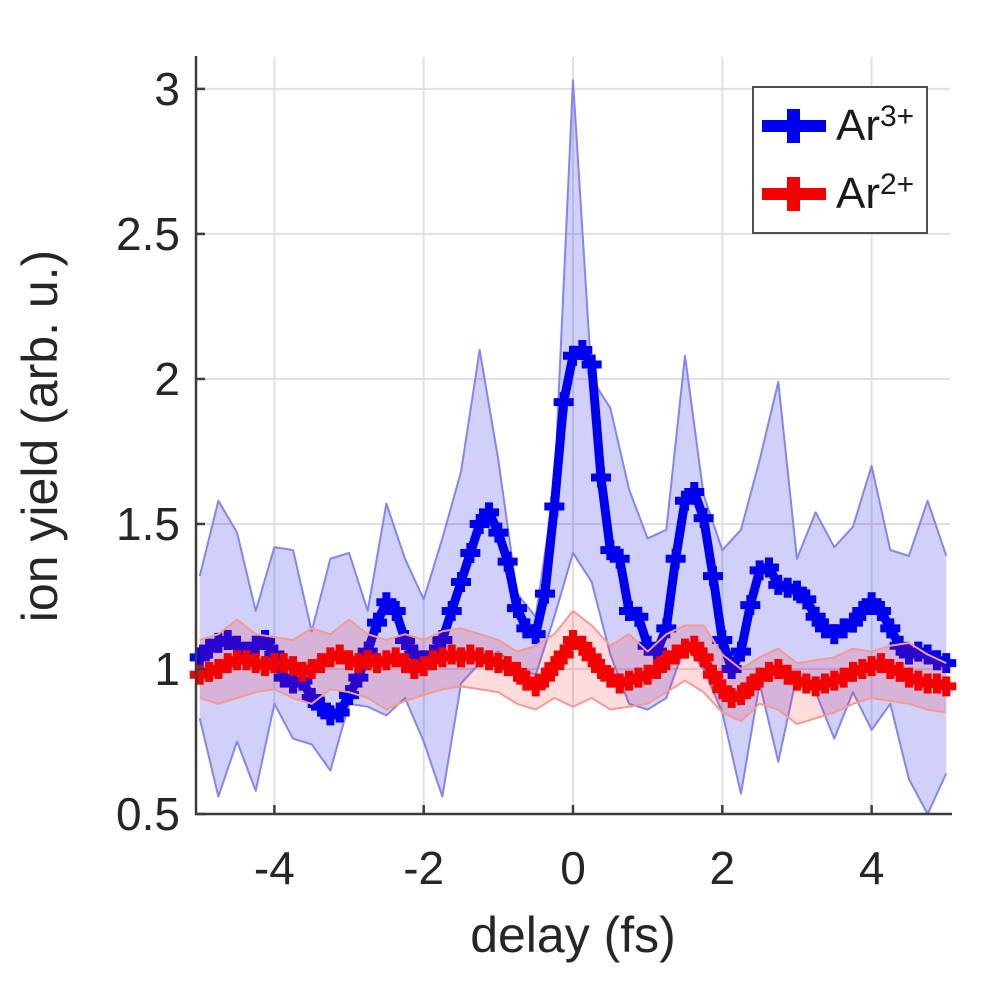  Describe the element at coordinates (573, 702) in the screenshot. I see `Ar2+-band-lower-edge` at that location.